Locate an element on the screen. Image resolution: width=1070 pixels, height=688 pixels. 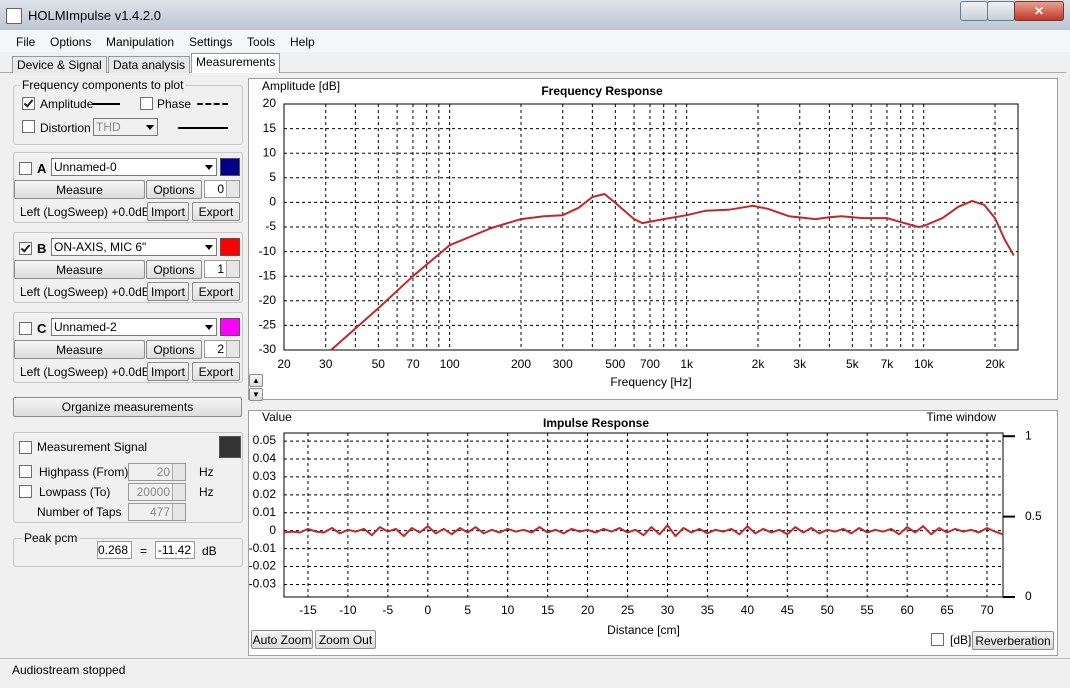
index-spinbox: 1 is located at coordinates (222, 269).